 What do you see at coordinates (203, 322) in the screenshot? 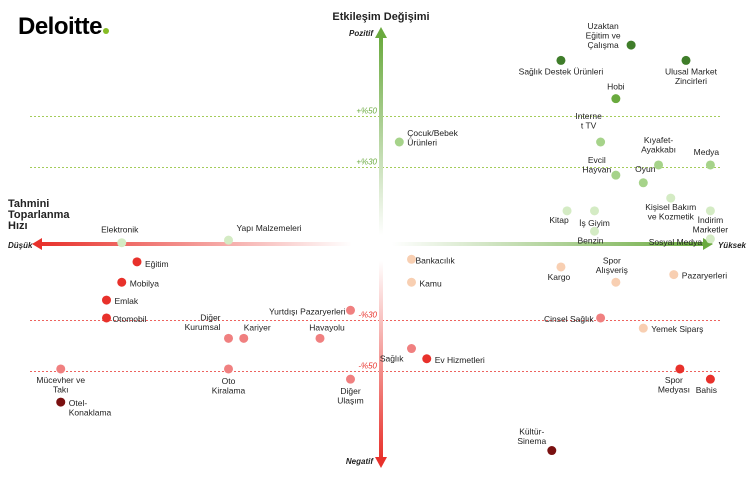
I see `data-point-label: Diğer Kurumsal` at bounding box center [203, 322].